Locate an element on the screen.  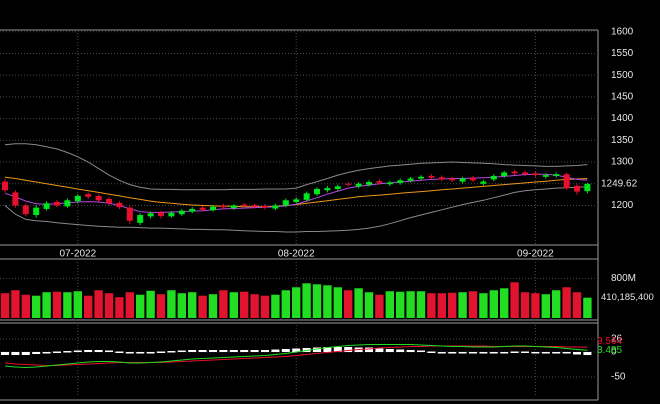
y-tick-label: 0 is located at coordinates (614, 352).